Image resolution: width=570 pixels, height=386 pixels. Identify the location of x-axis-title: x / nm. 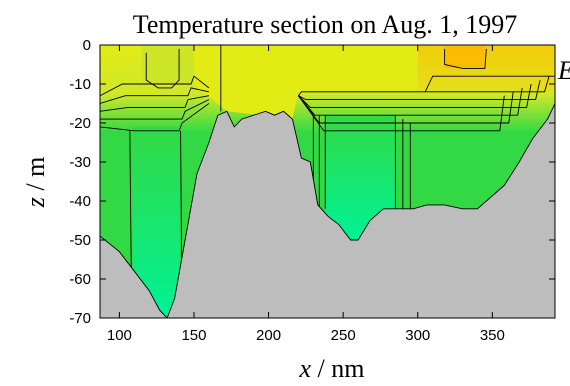
(332, 368).